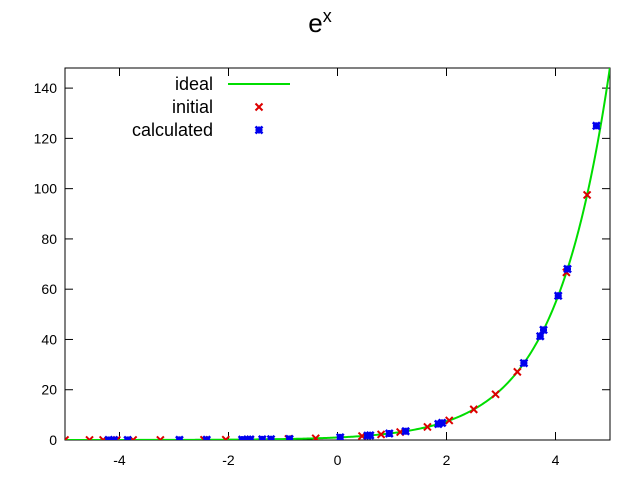 This screenshot has height=480, width=640. I want to click on legend-label-ideal: ideal, so click(194, 84).